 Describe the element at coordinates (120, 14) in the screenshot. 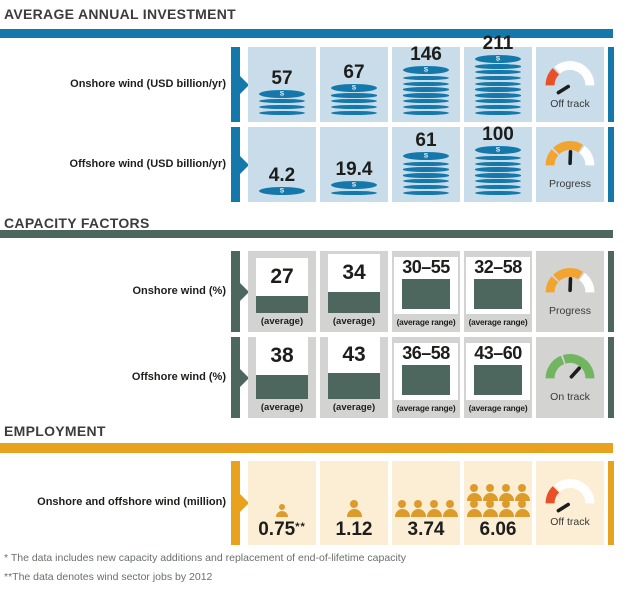

I see `section-title-investment: AVERAGE ANNUAL INVESTMENT` at that location.